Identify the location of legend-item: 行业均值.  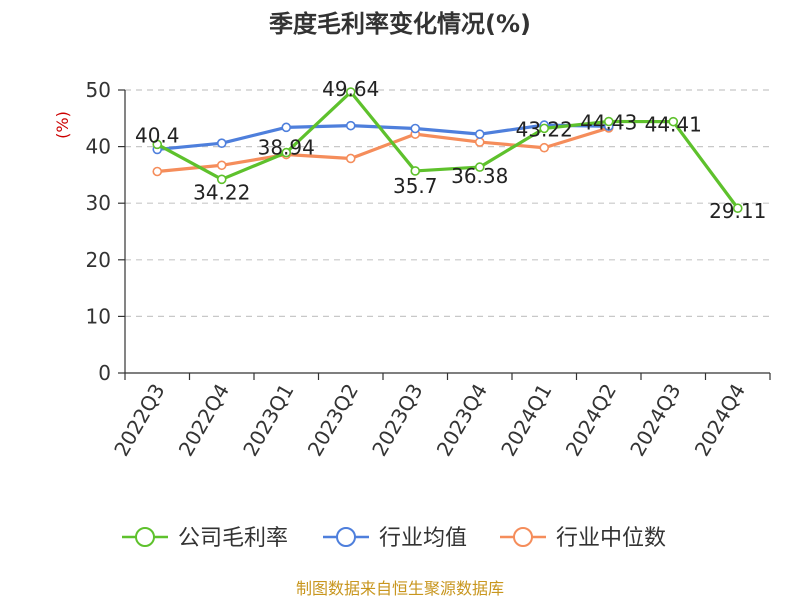
(395, 538).